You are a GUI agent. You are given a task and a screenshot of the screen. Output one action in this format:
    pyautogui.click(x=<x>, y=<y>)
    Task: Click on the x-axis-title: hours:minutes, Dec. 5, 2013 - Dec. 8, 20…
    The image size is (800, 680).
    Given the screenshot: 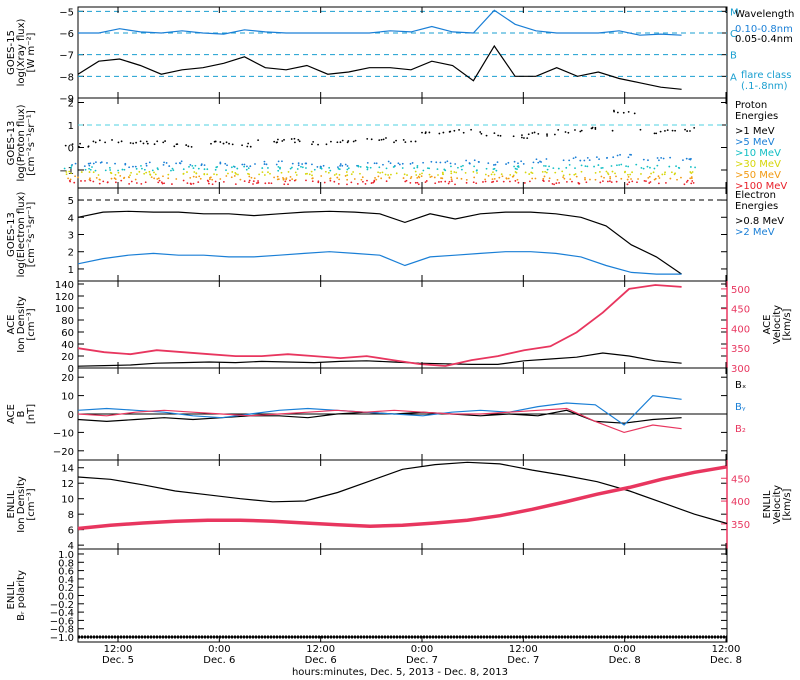 What is the action you would take?
    pyautogui.click(x=400, y=672)
    